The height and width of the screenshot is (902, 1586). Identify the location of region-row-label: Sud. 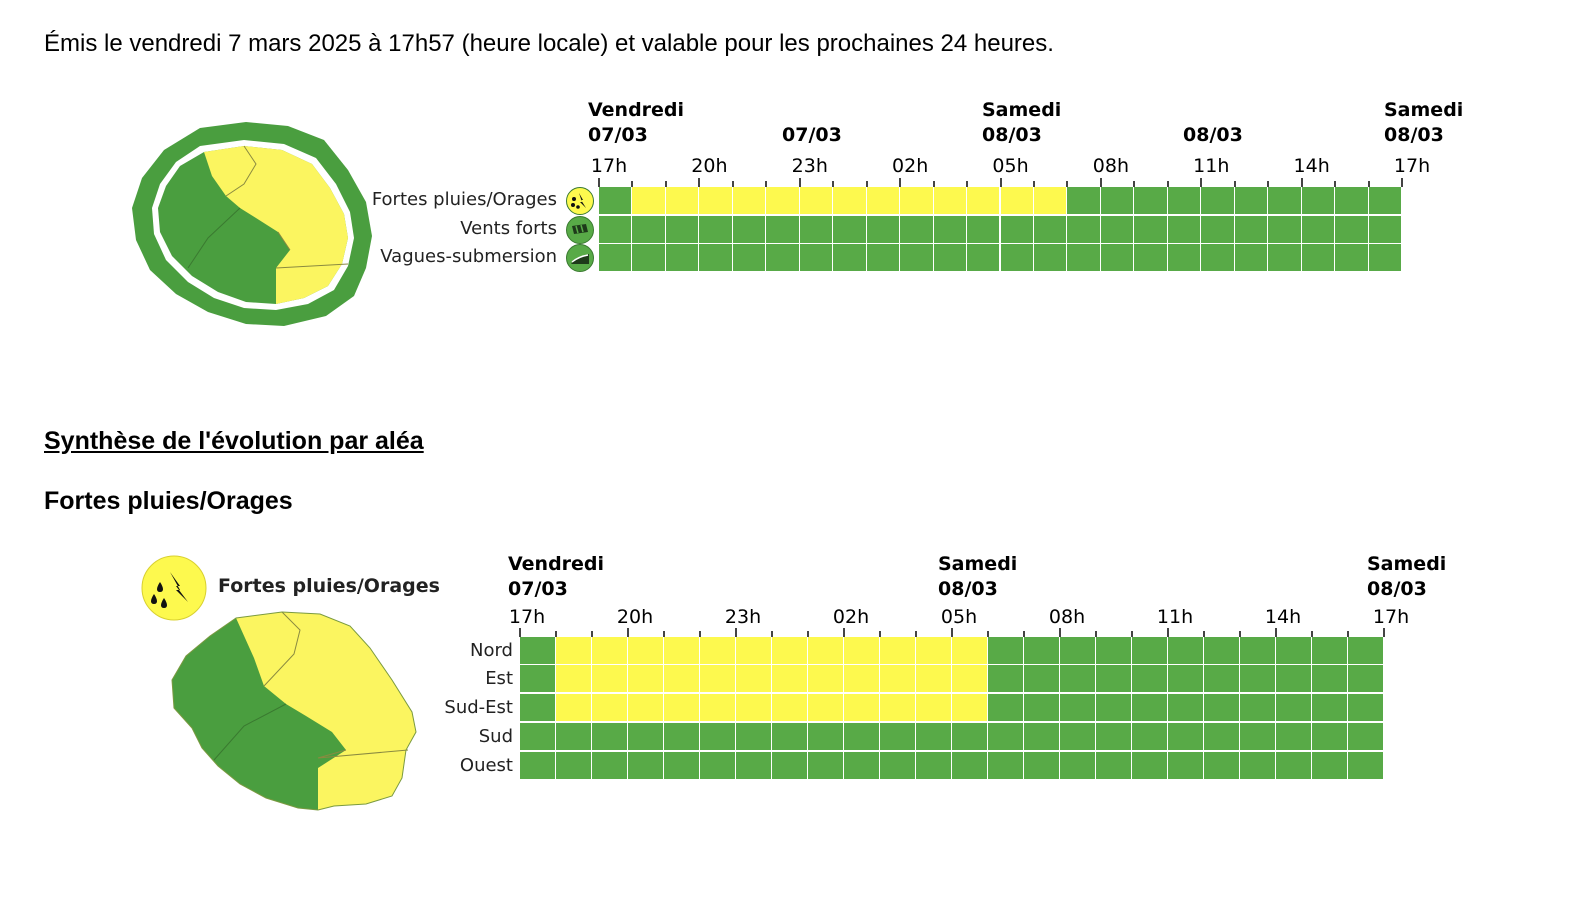
(495, 736).